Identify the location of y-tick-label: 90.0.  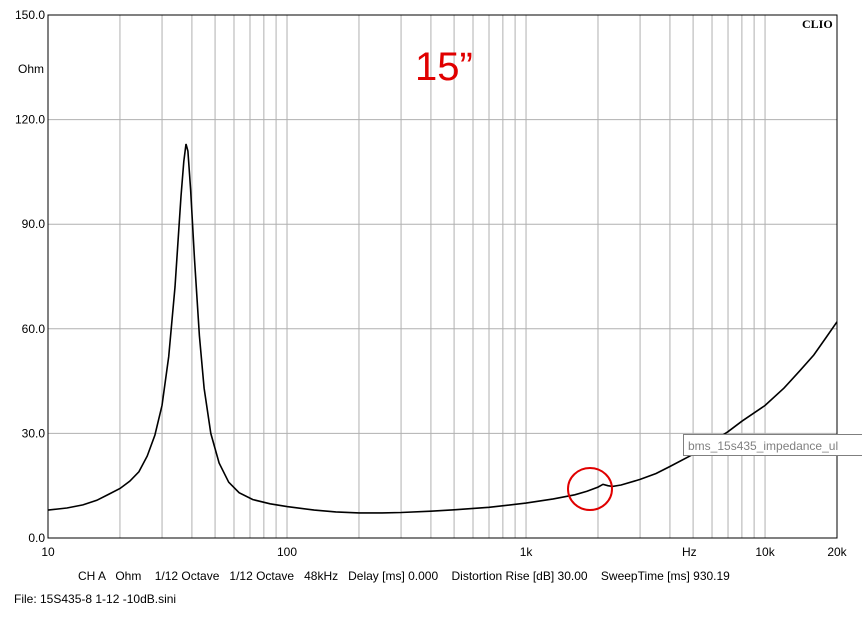
(34, 224).